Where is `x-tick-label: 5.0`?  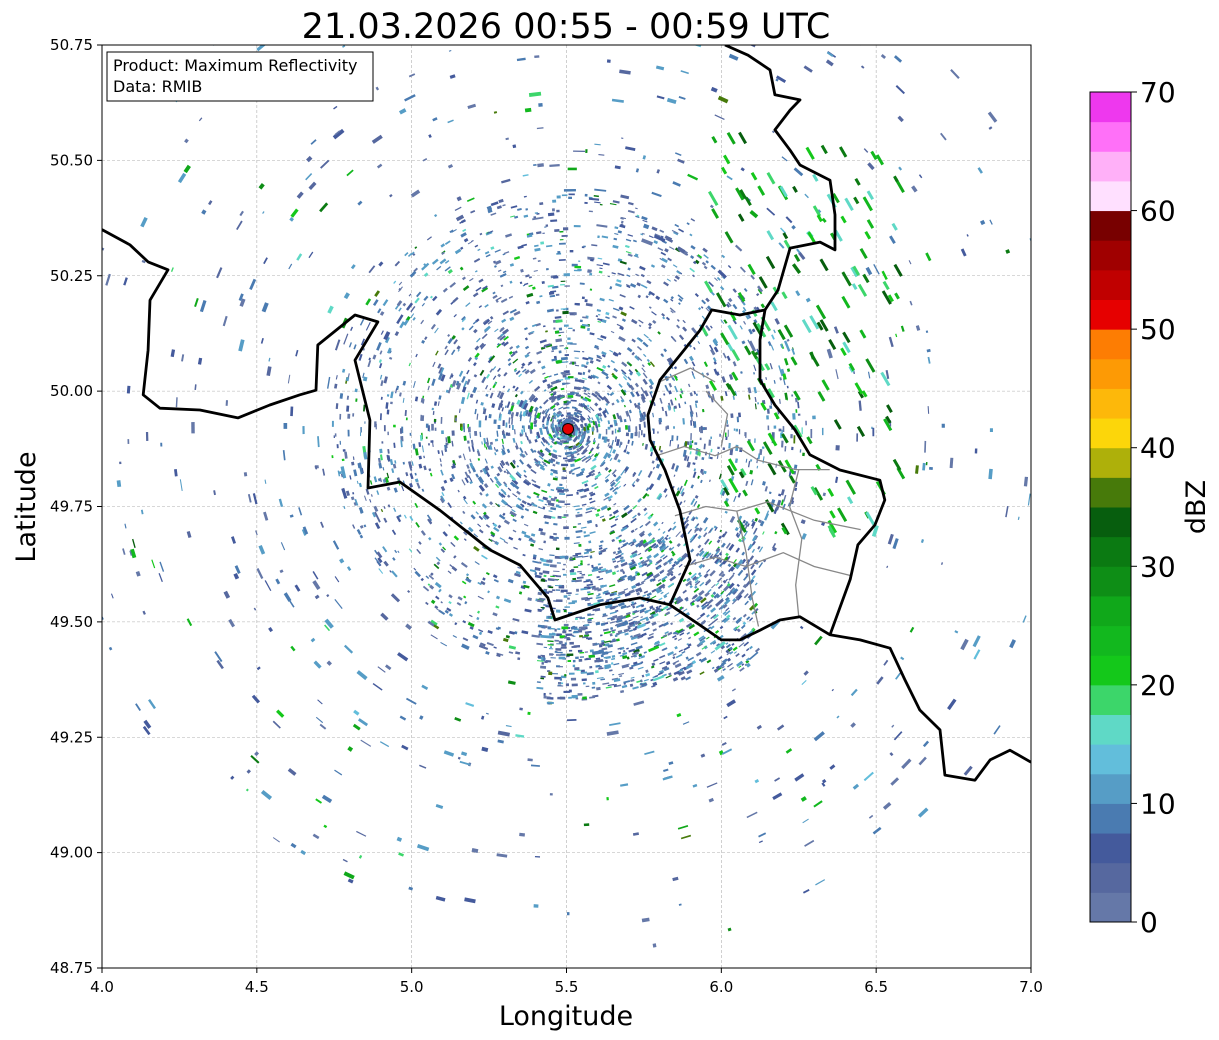
x-tick-label: 5.0 is located at coordinates (412, 987).